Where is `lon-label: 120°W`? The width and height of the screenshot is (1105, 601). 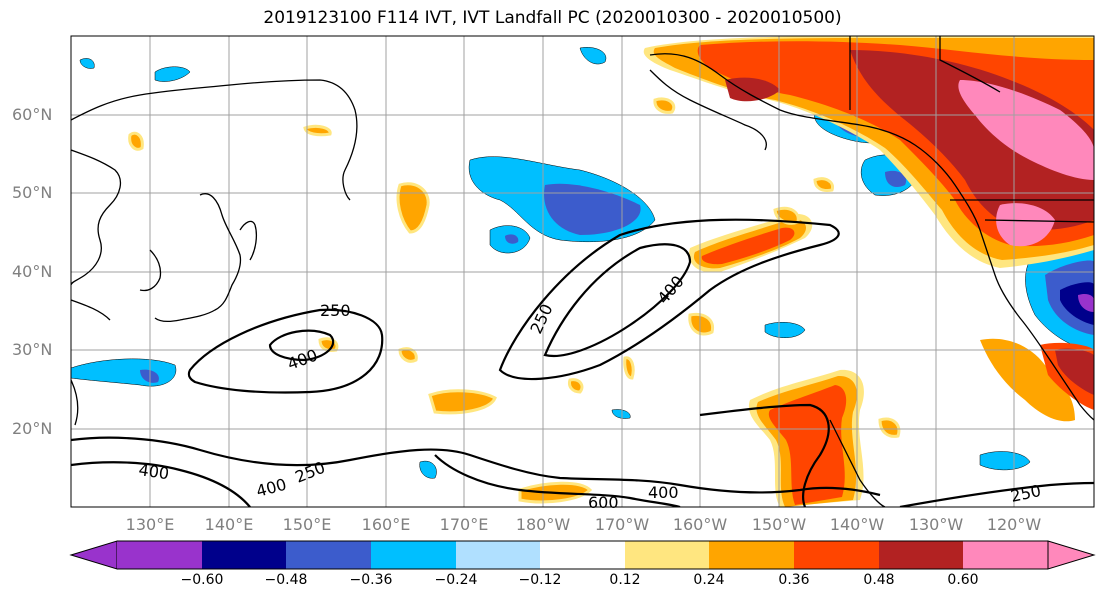
lon-label: 120°W is located at coordinates (1014, 524).